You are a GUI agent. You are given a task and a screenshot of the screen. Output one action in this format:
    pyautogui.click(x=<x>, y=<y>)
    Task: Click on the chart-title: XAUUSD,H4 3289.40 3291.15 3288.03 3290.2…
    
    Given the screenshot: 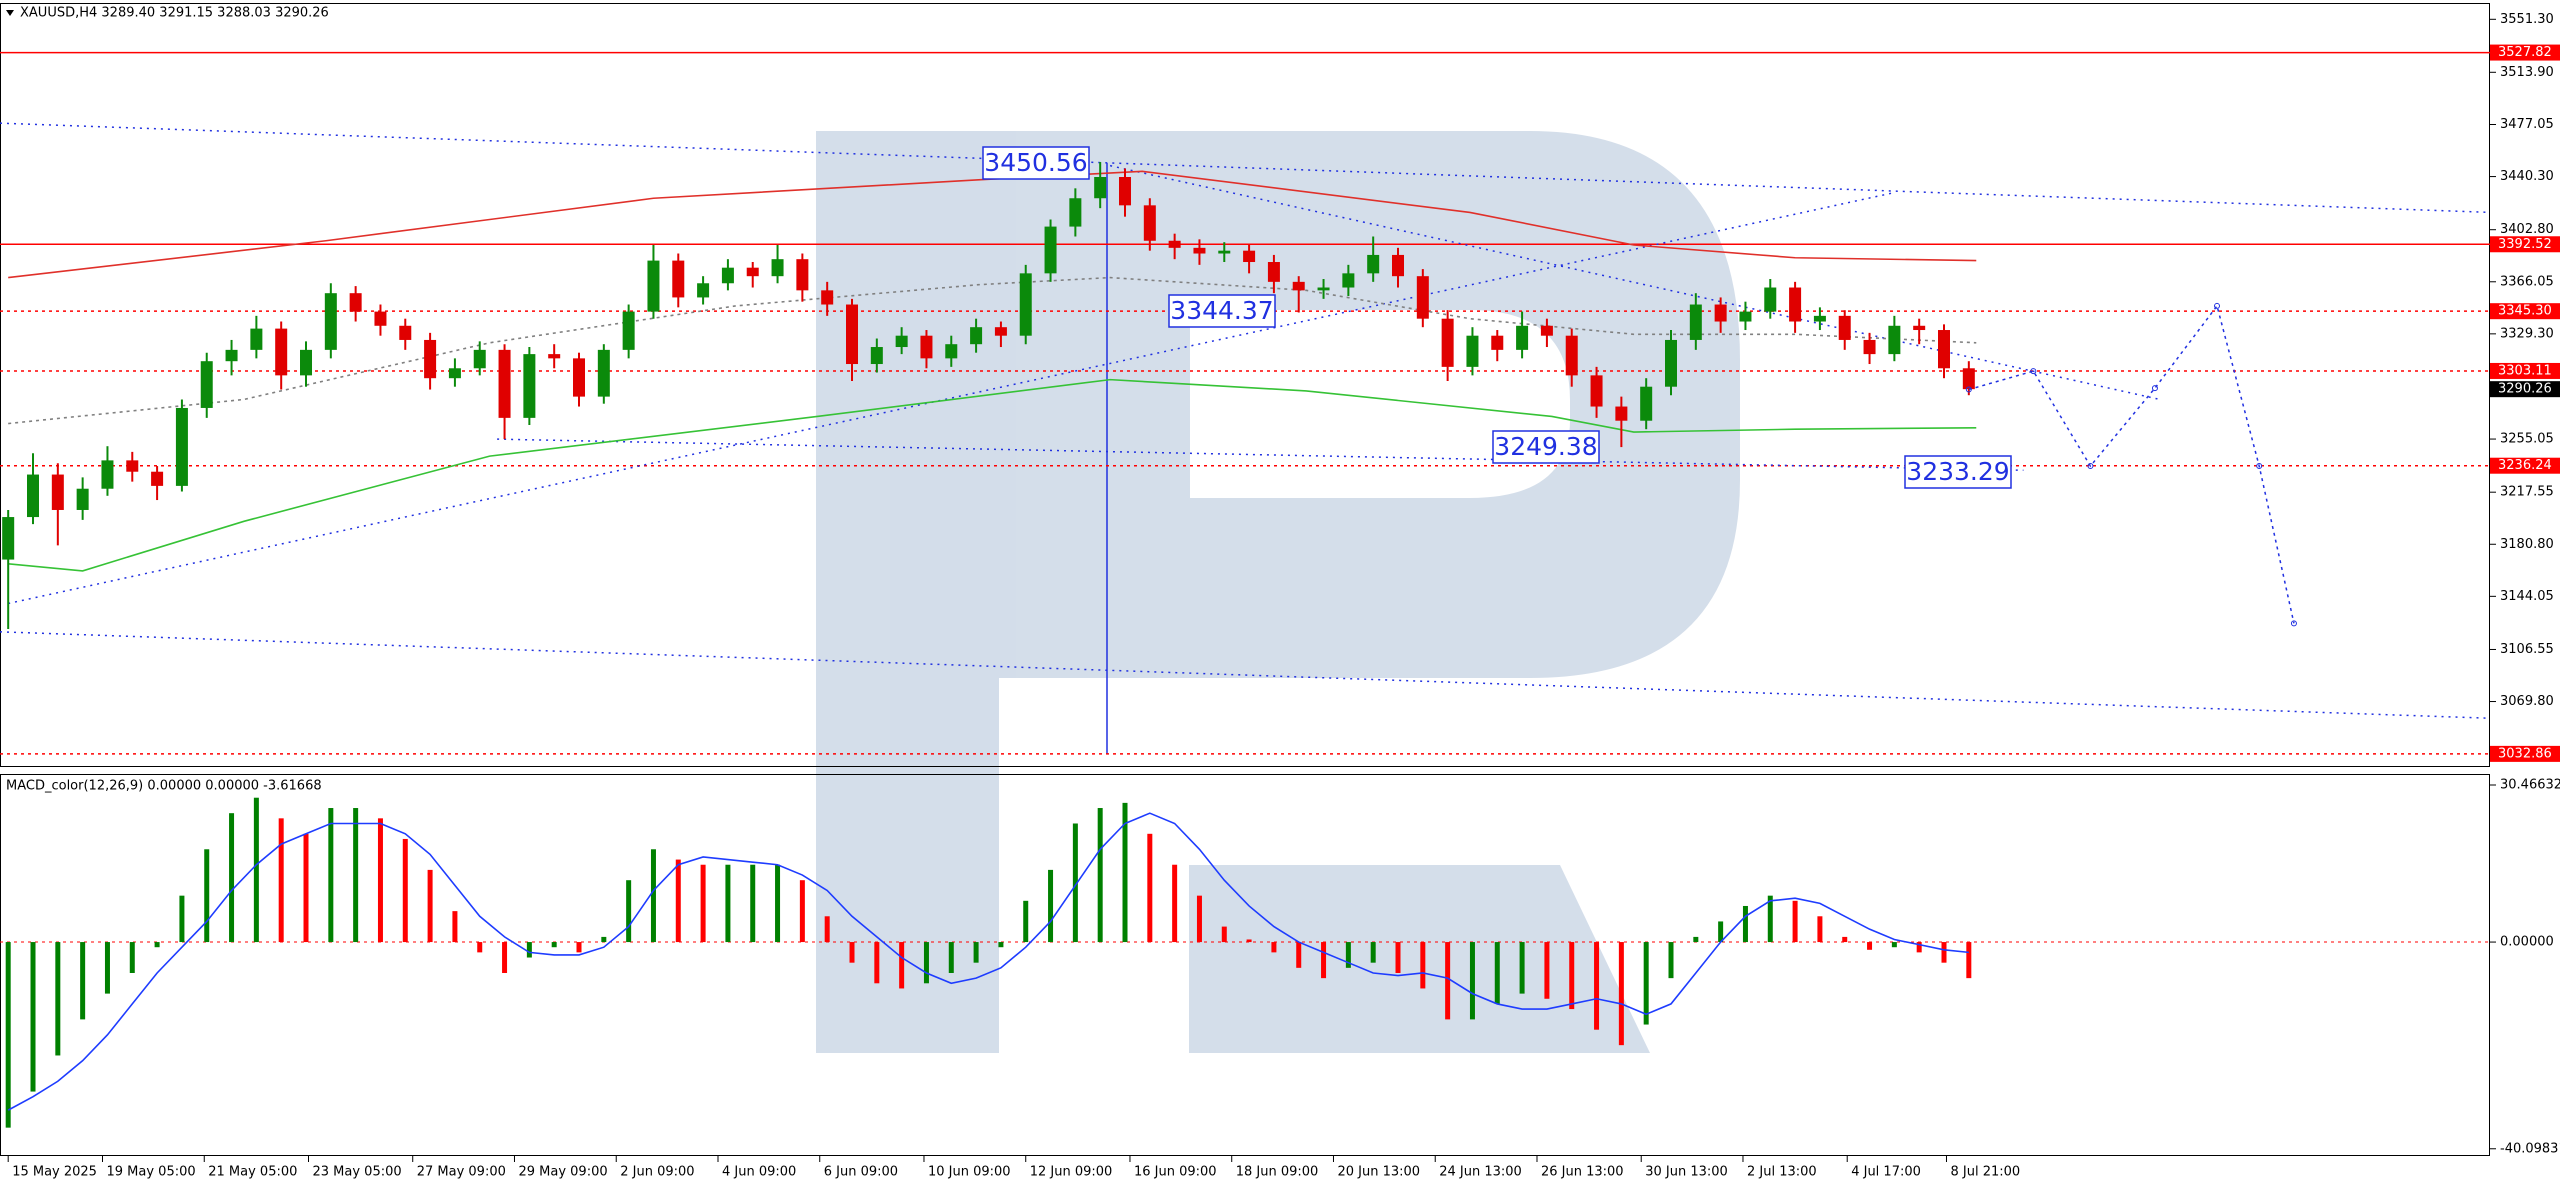 What is the action you would take?
    pyautogui.click(x=174, y=13)
    